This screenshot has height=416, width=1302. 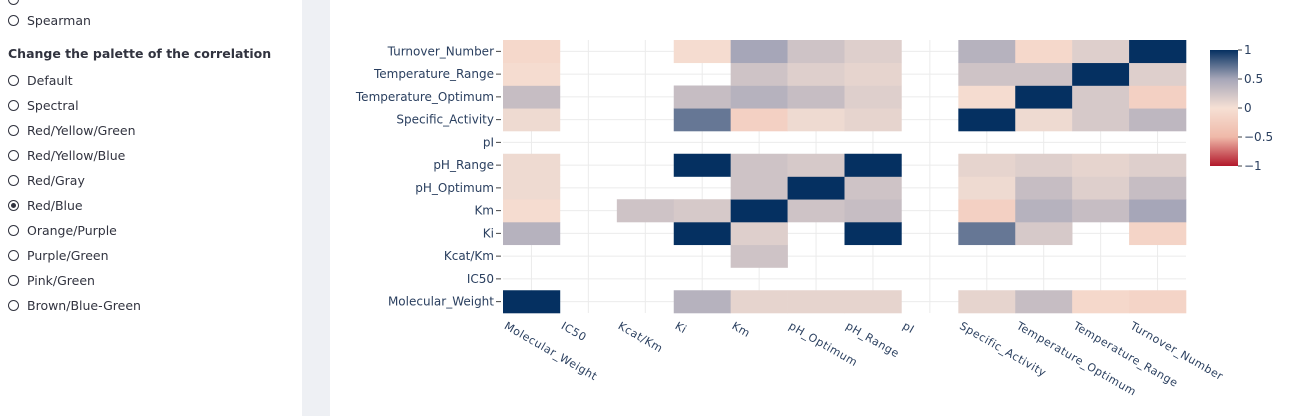 What do you see at coordinates (440, 51) in the screenshot?
I see `y-tick-label: Turnover_Number` at bounding box center [440, 51].